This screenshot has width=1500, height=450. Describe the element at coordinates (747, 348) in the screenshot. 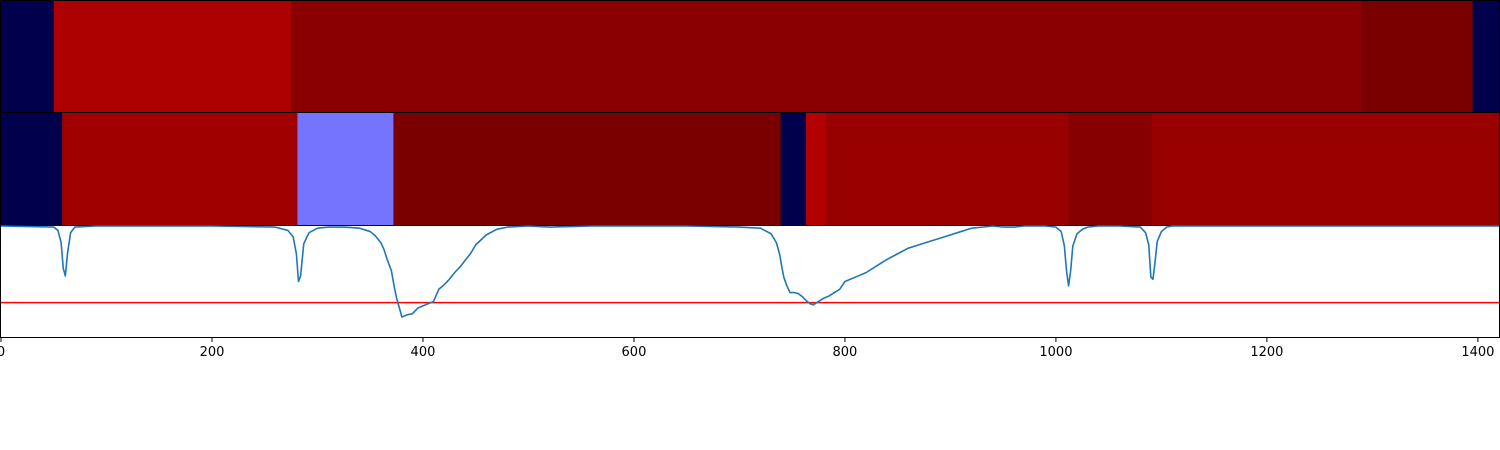

I see `x-axis: 0 200 400 600 800 1000 1200 1400` at that location.